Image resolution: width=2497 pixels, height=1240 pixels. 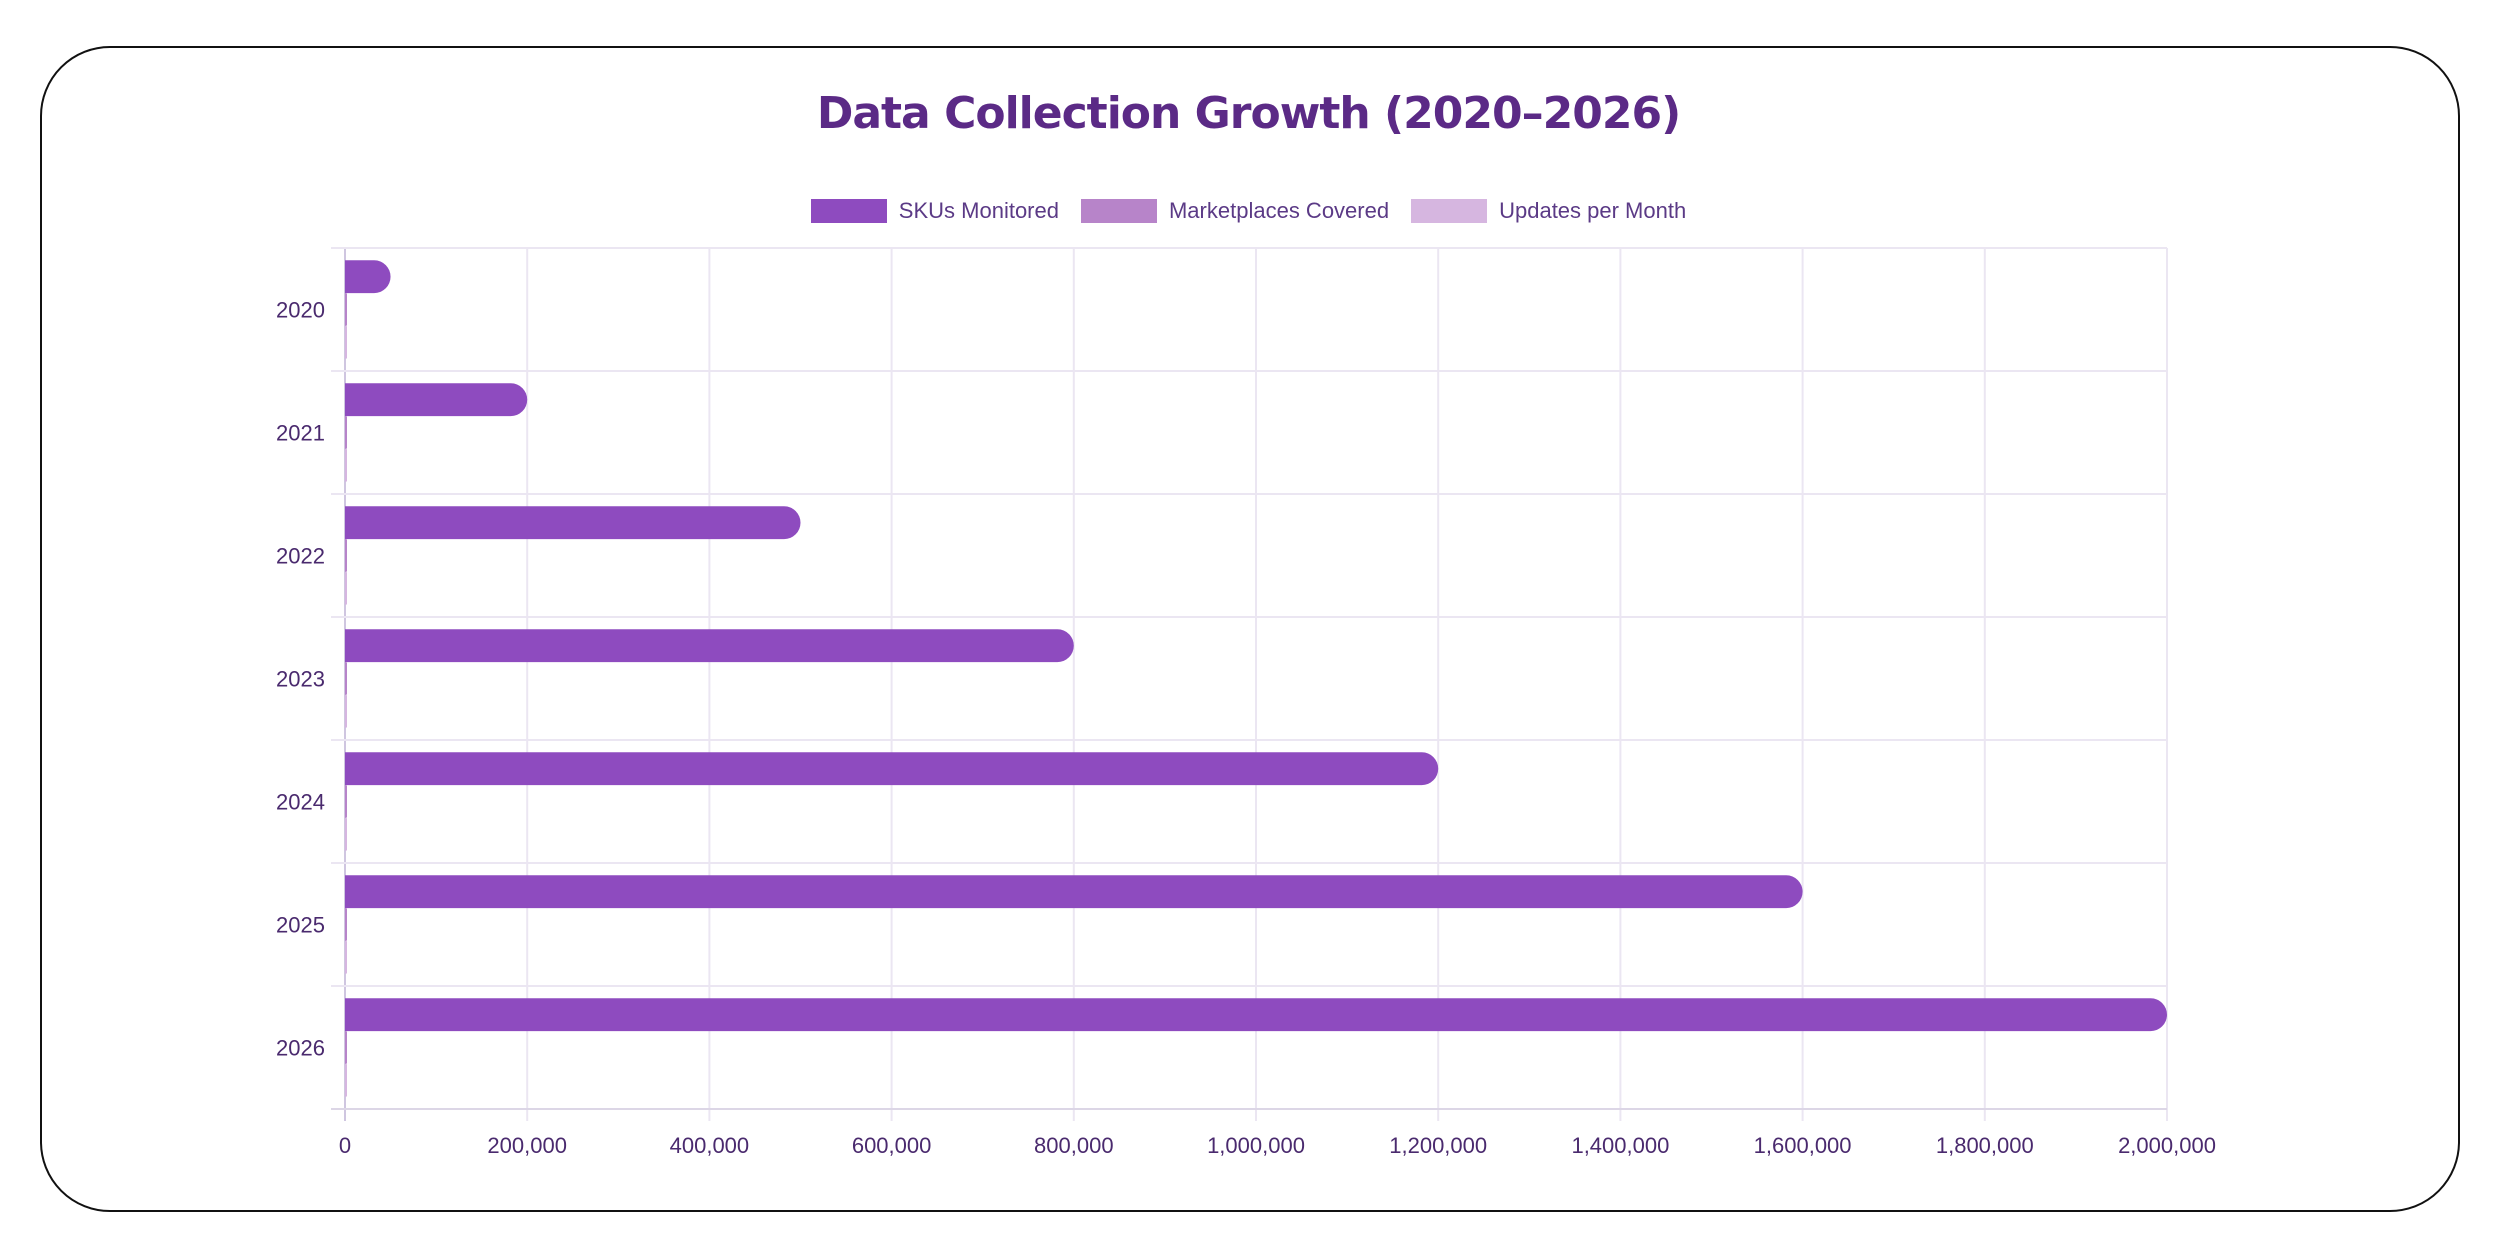 What do you see at coordinates (710, 1145) in the screenshot?
I see `x-tick-label: 400,000` at bounding box center [710, 1145].